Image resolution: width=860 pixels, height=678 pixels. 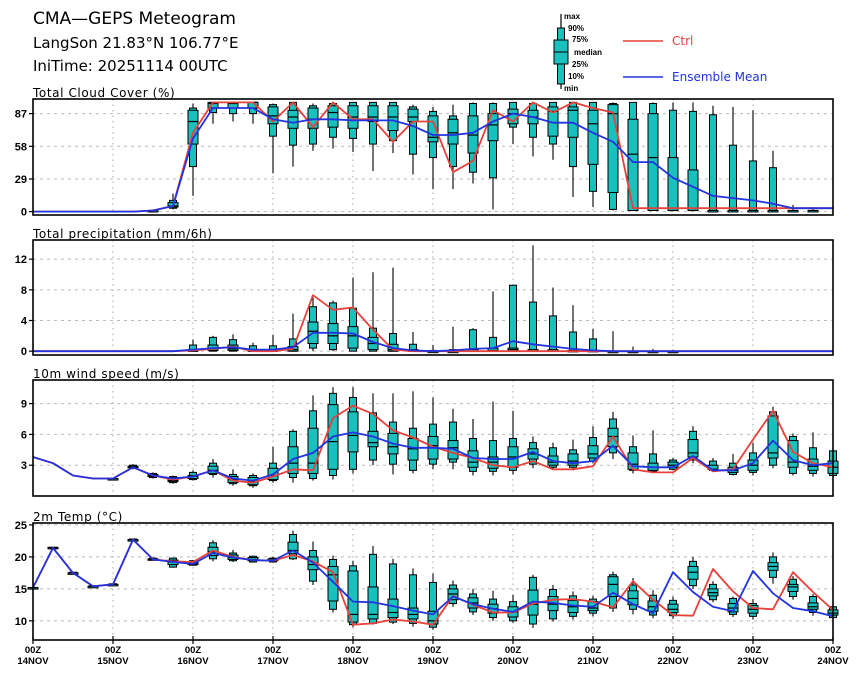 I want to click on x-tick-label-date: 20NOV, so click(x=513, y=661).